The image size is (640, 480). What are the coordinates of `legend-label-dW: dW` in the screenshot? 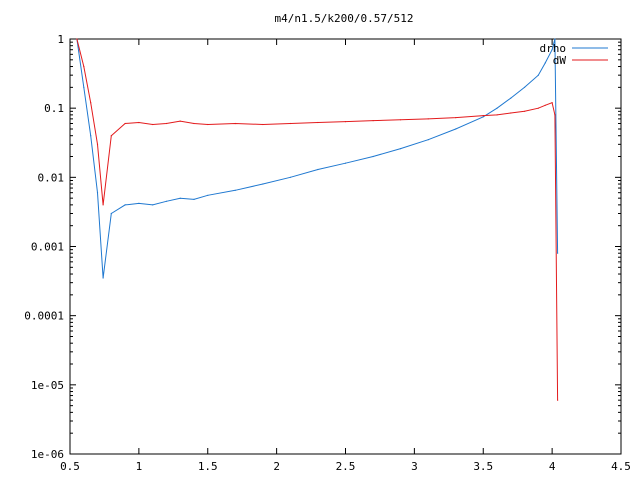 It's located at (560, 60).